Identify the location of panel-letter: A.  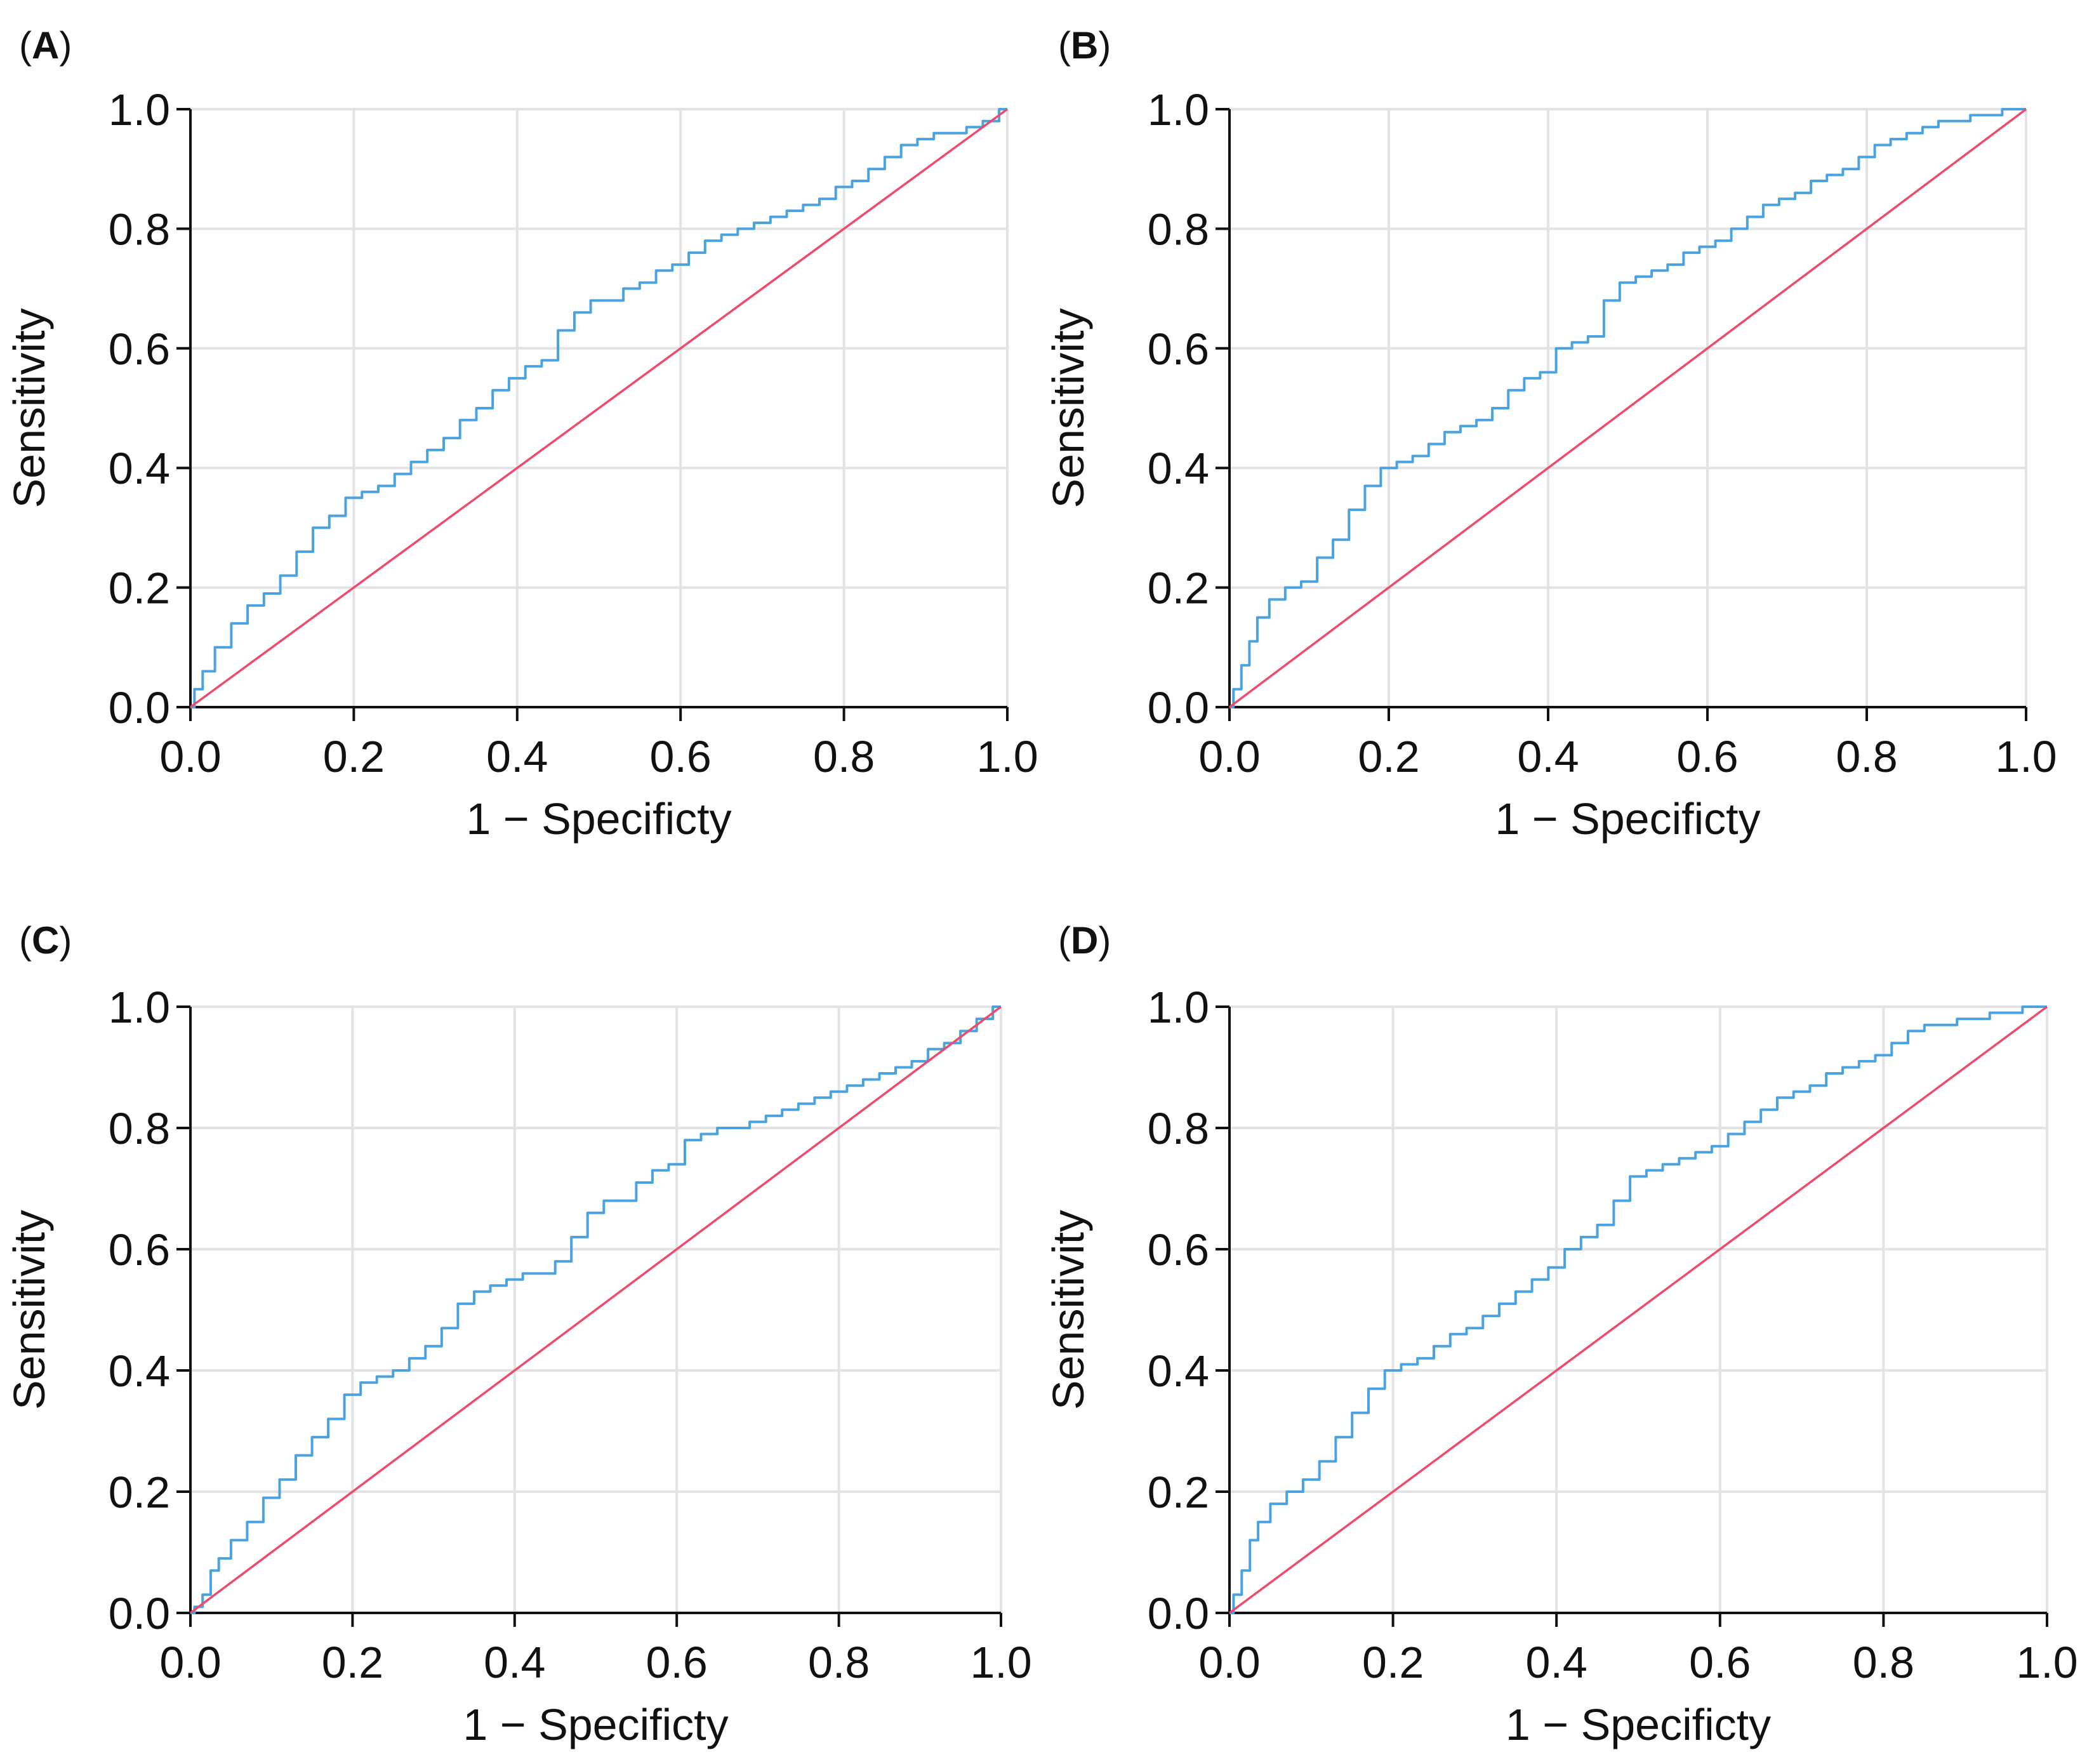
(45, 45).